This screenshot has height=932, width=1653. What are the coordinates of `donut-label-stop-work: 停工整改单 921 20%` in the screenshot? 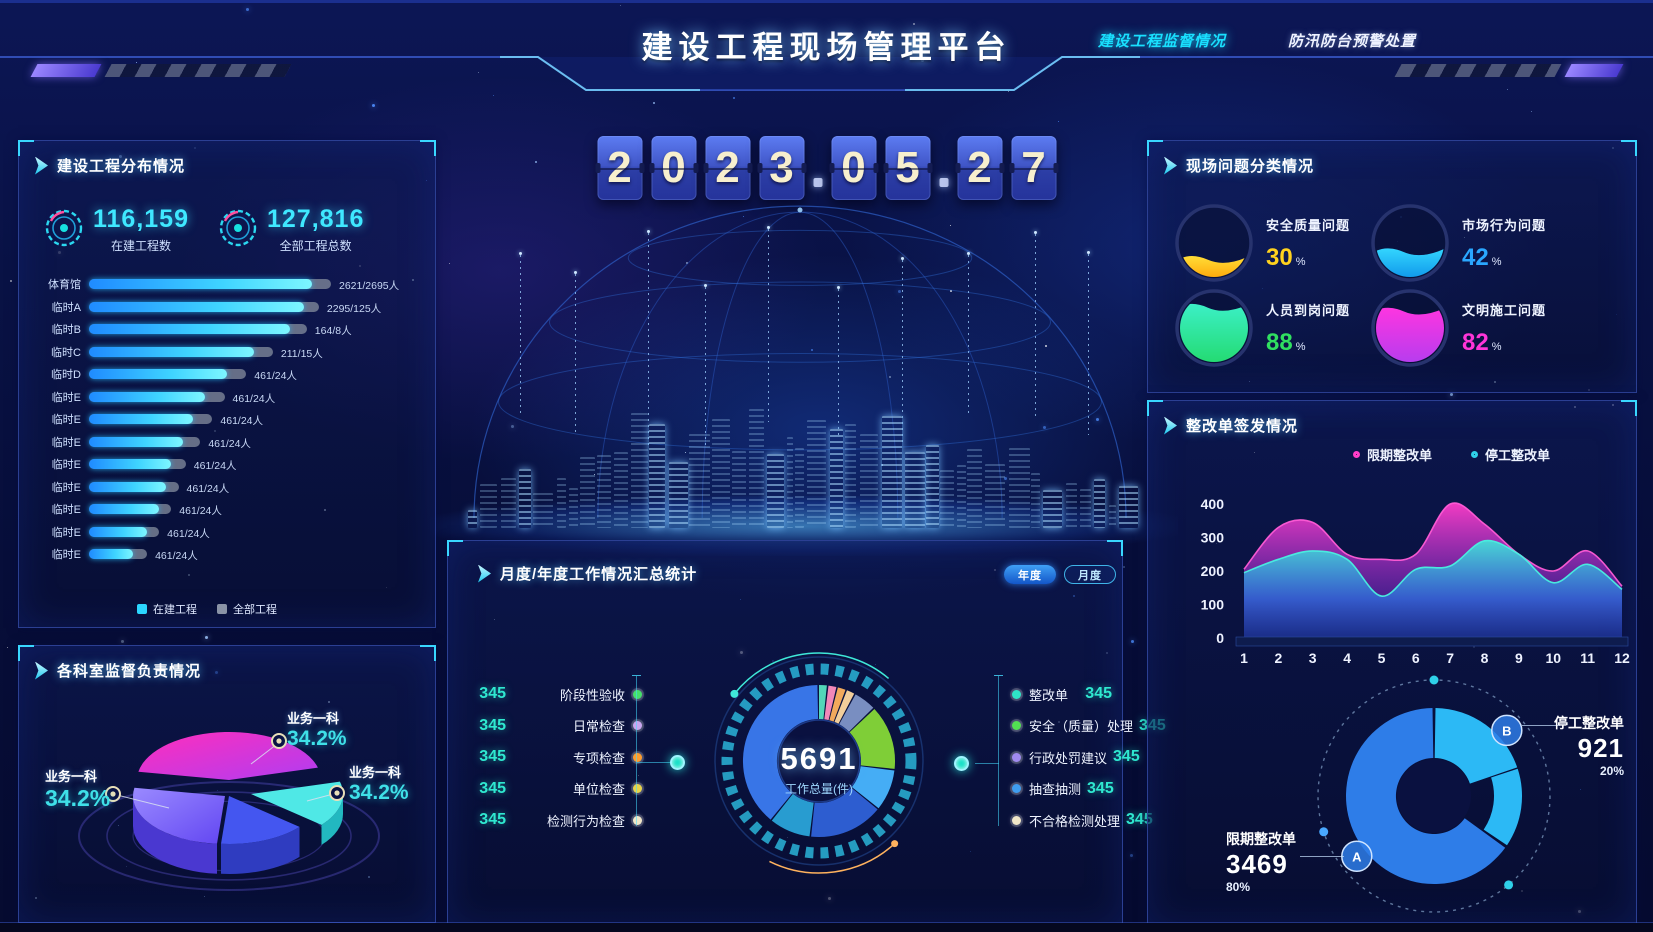 It's located at (1554, 745).